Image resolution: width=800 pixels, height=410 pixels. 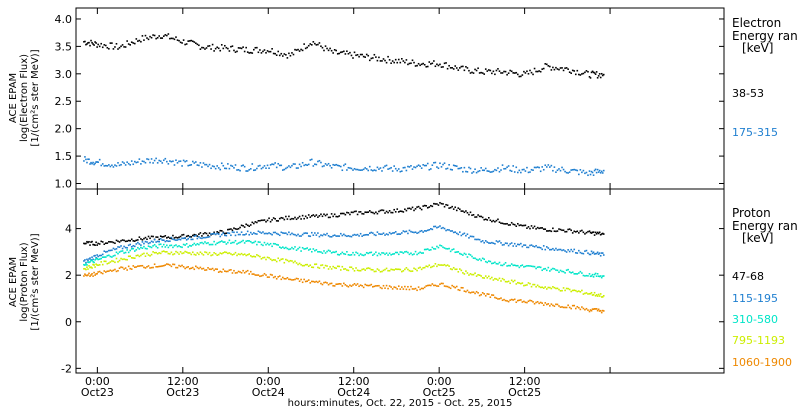 I want to click on x-tick-time-label: 12:00, so click(x=183, y=381).